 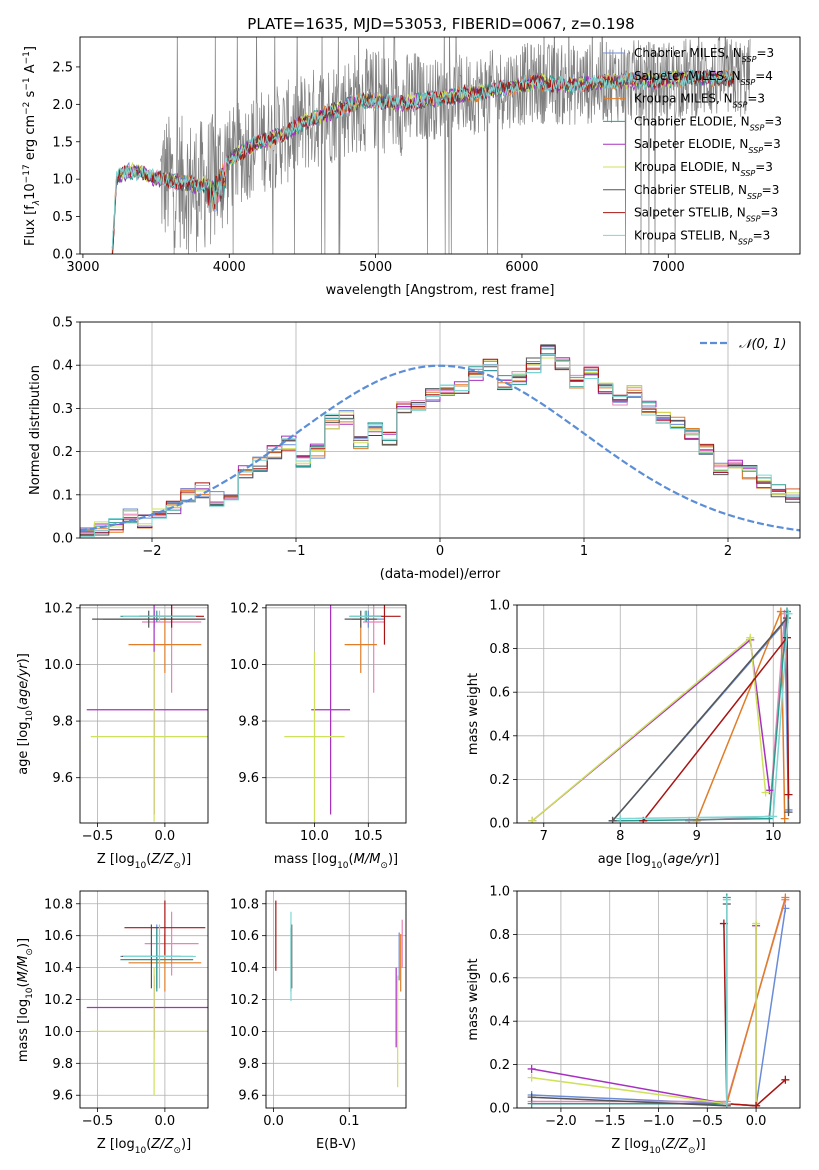 I want to click on x-tick-label: 6000, so click(x=521, y=267).